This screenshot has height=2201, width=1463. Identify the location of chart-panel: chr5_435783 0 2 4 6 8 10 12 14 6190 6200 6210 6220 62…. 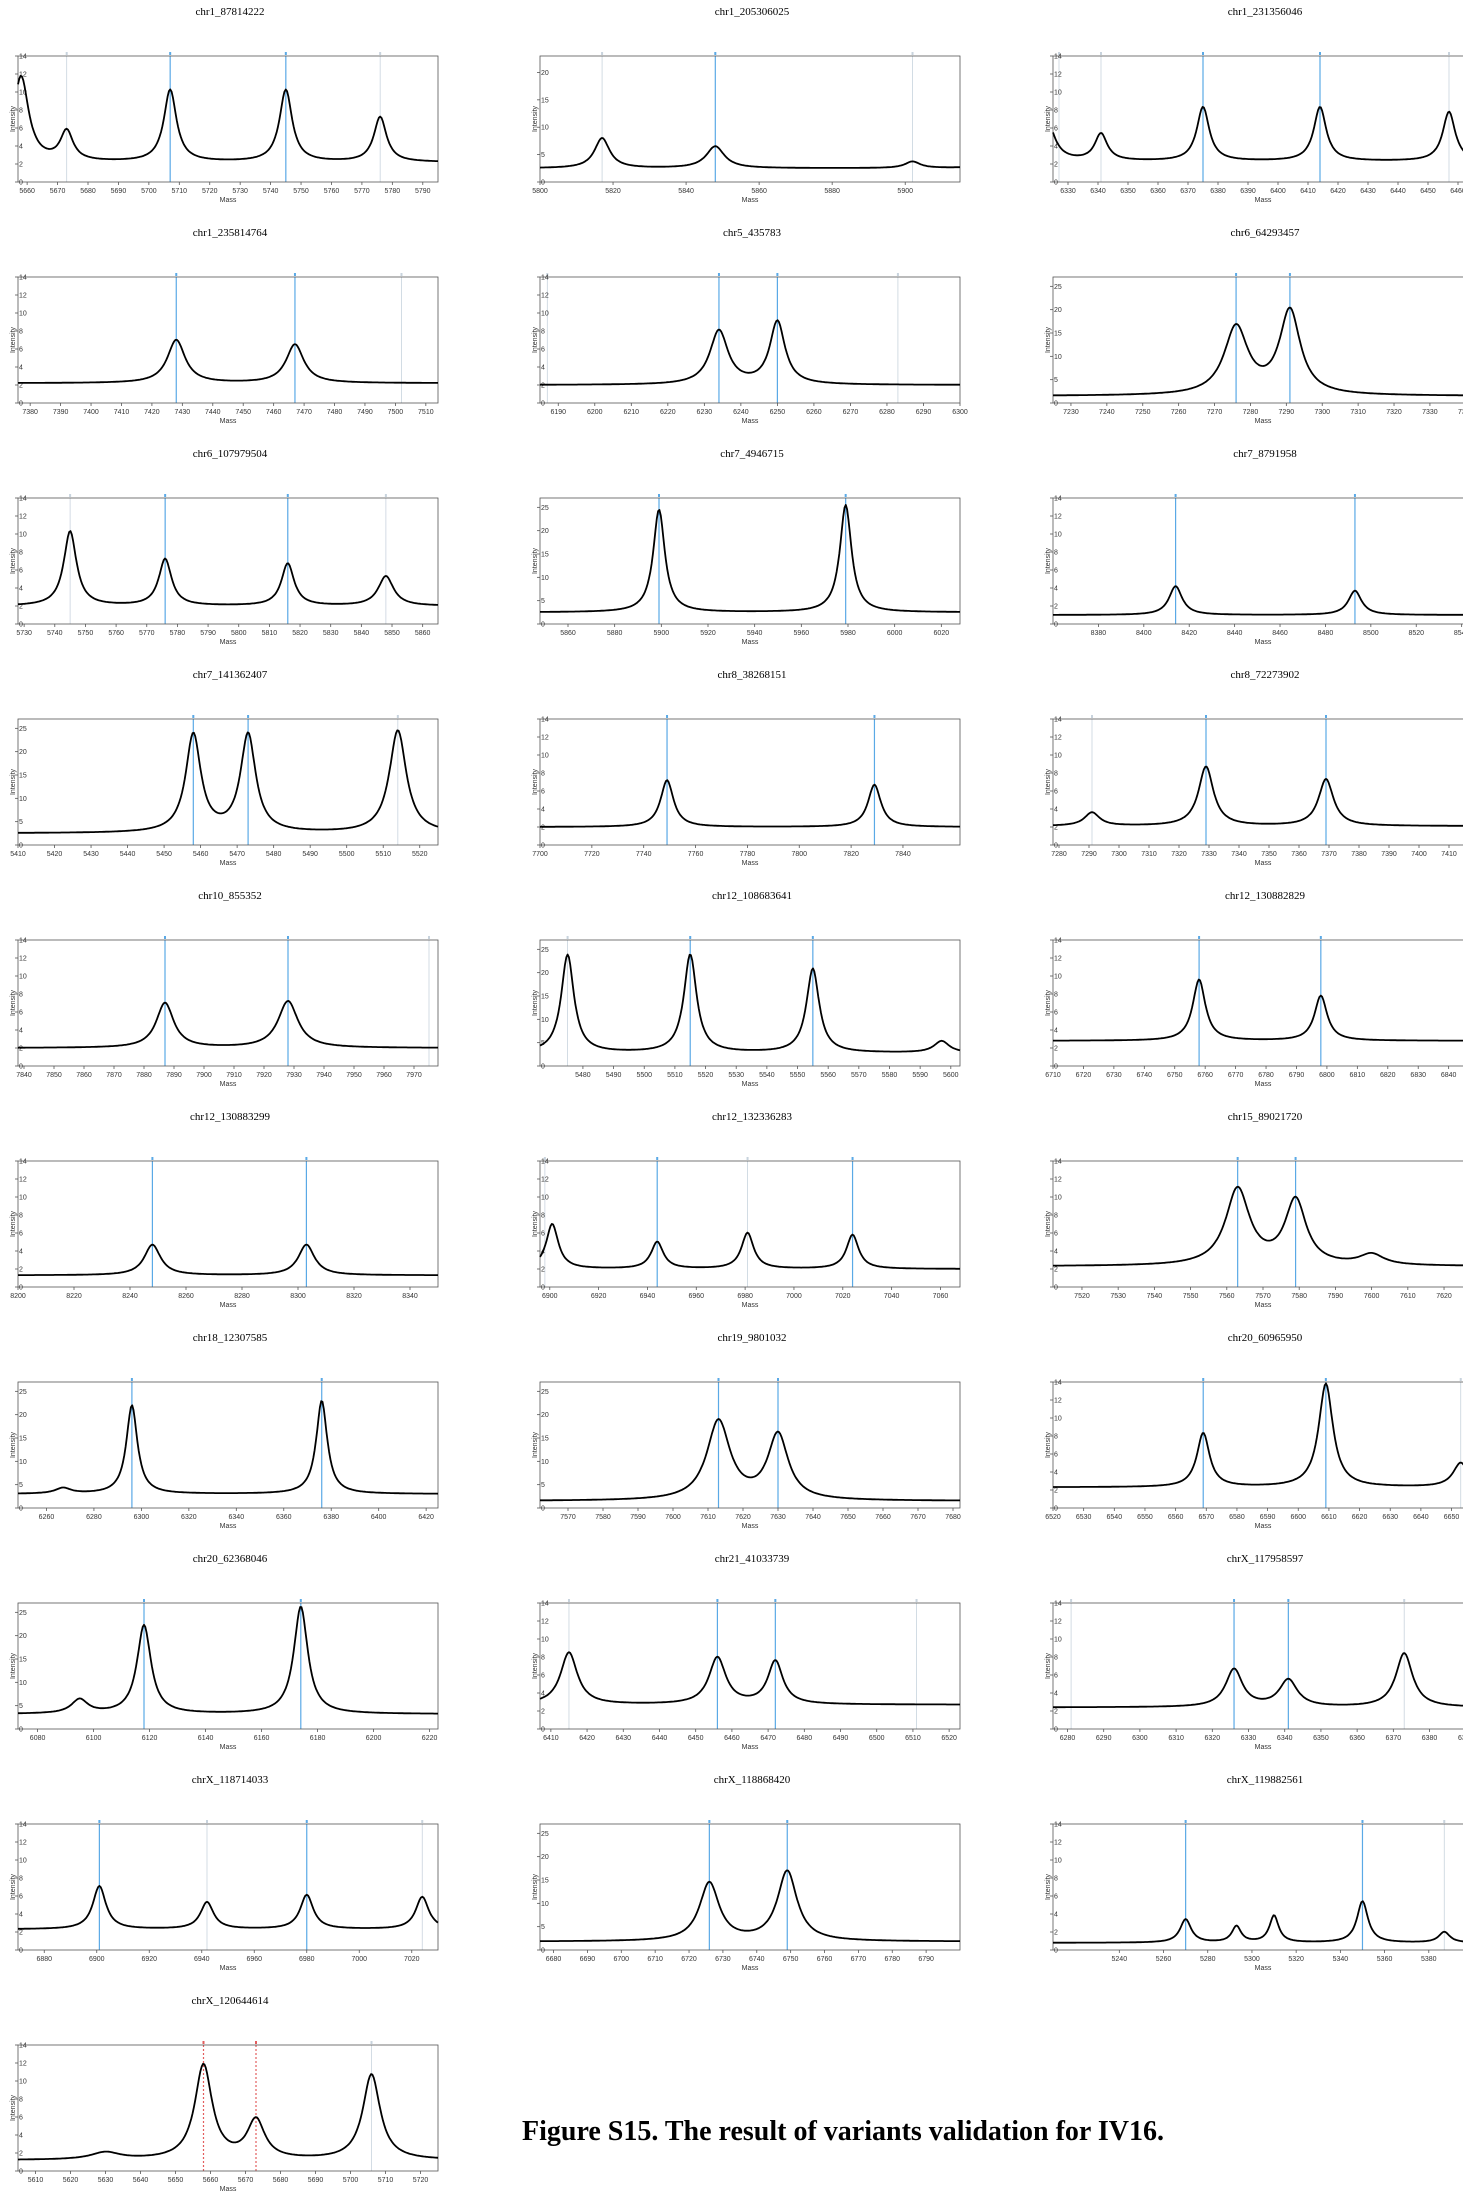
(752, 328).